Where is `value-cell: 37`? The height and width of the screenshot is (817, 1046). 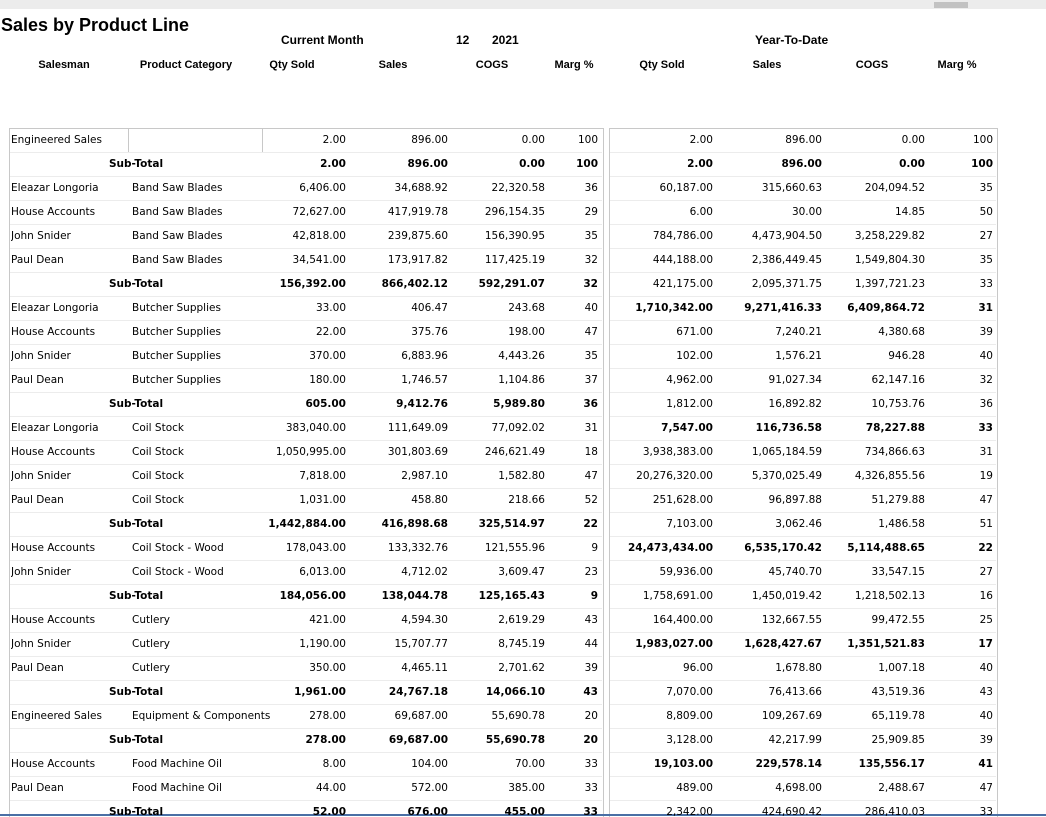 value-cell: 37 is located at coordinates (591, 380).